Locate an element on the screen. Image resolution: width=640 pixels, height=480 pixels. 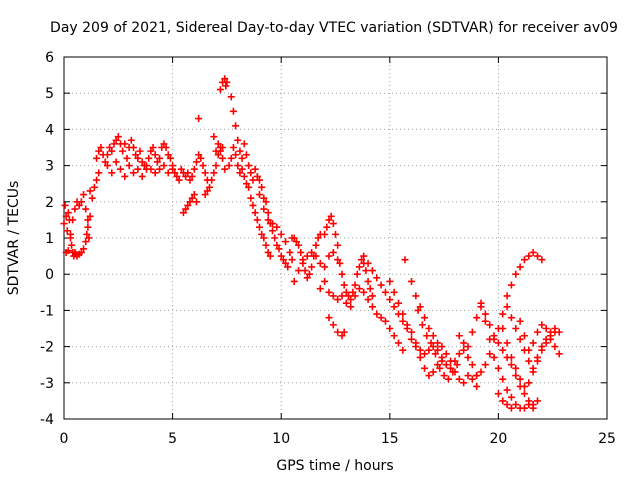
y-tick-label: -3 is located at coordinates (47, 384).